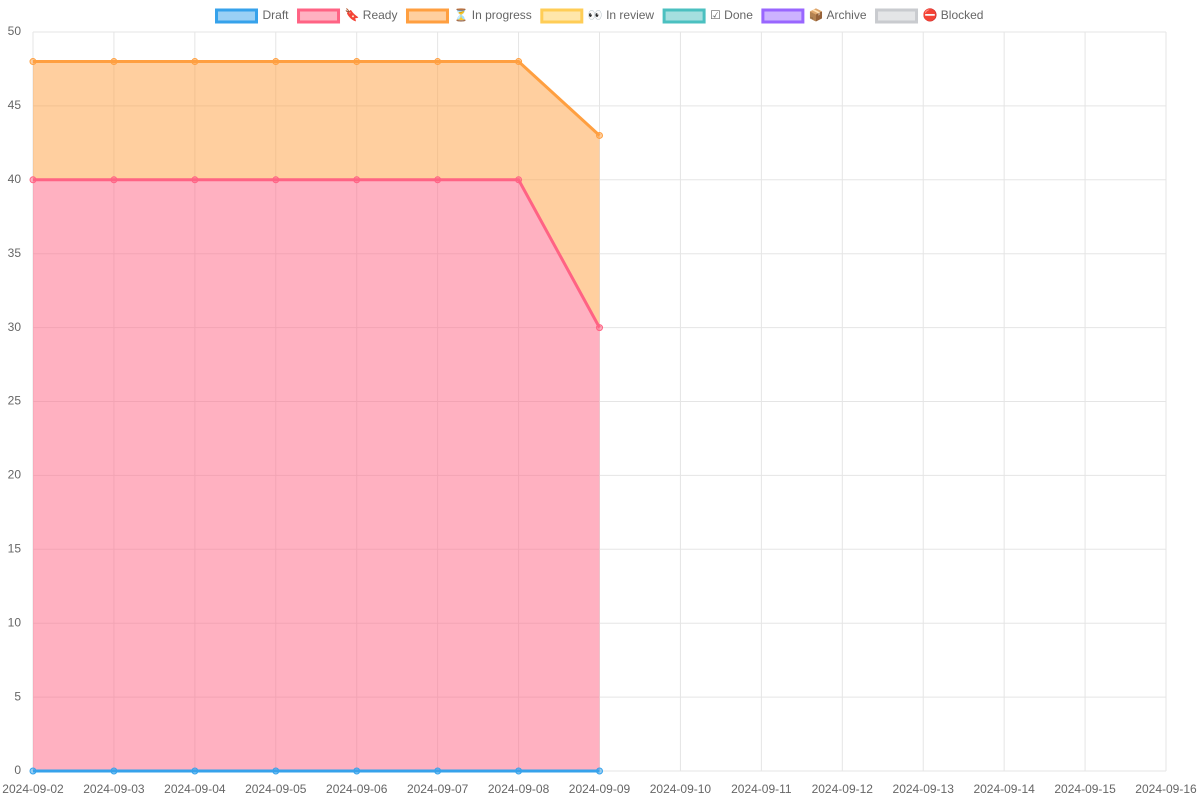 This screenshot has height=800, width=1200. What do you see at coordinates (838, 15) in the screenshot?
I see `legend-label: 📦 Archive` at bounding box center [838, 15].